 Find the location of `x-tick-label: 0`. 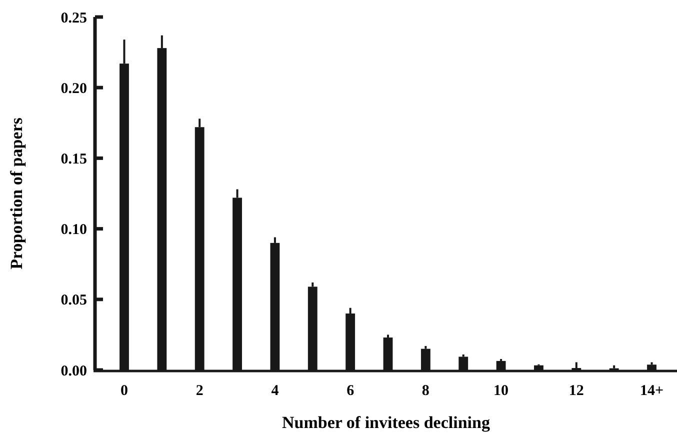

x-tick-label: 0 is located at coordinates (124, 391).